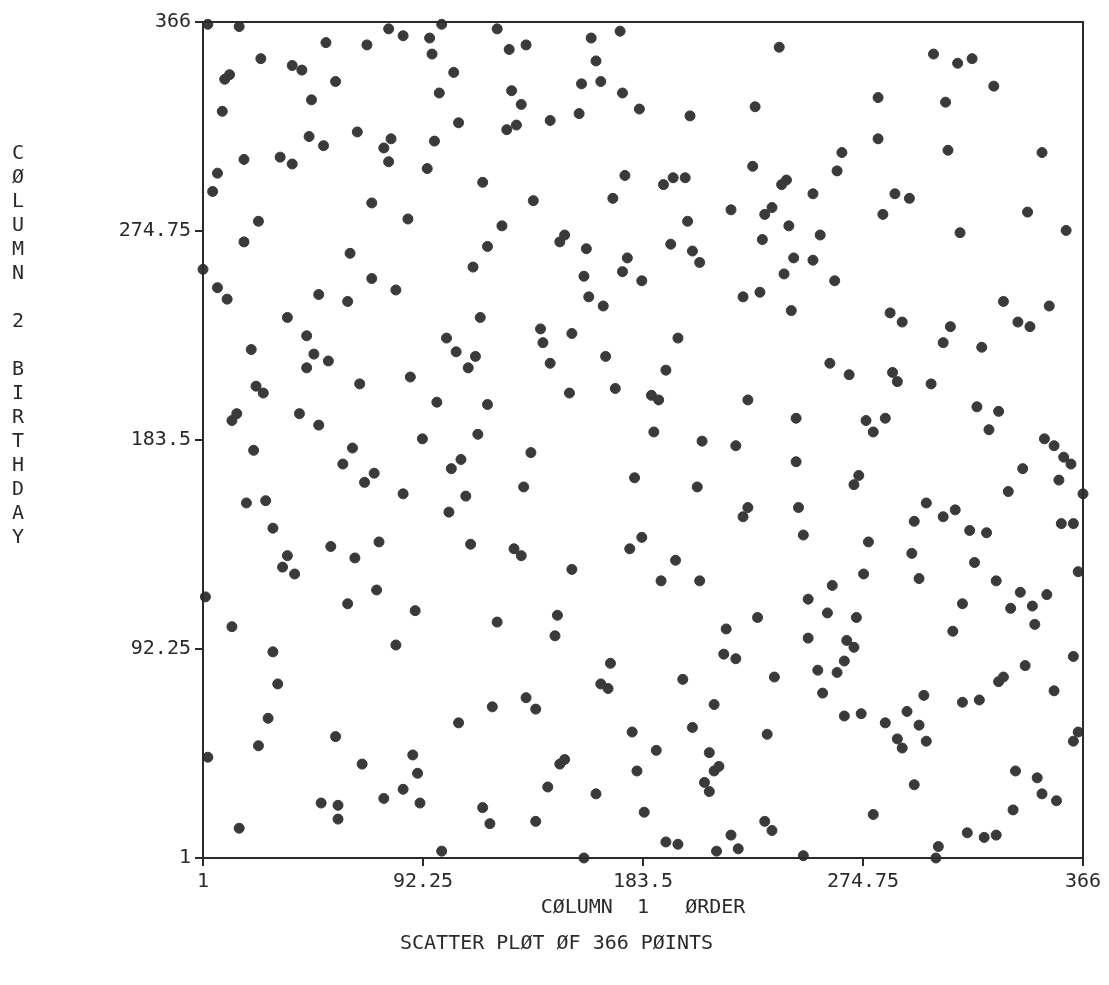 This screenshot has width=1109, height=985. What do you see at coordinates (18, 344) in the screenshot?
I see `y-axis-title: CØLUMN 2 BIRTHDAY` at bounding box center [18, 344].